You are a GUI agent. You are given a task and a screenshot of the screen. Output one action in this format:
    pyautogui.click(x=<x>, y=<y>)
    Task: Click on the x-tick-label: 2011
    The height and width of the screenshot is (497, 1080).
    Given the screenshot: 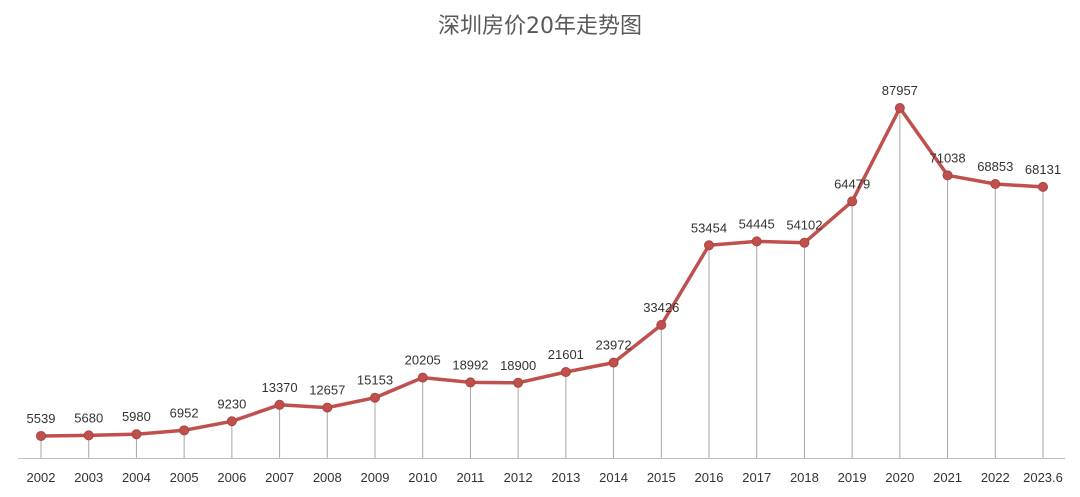 What is the action you would take?
    pyautogui.click(x=470, y=477)
    